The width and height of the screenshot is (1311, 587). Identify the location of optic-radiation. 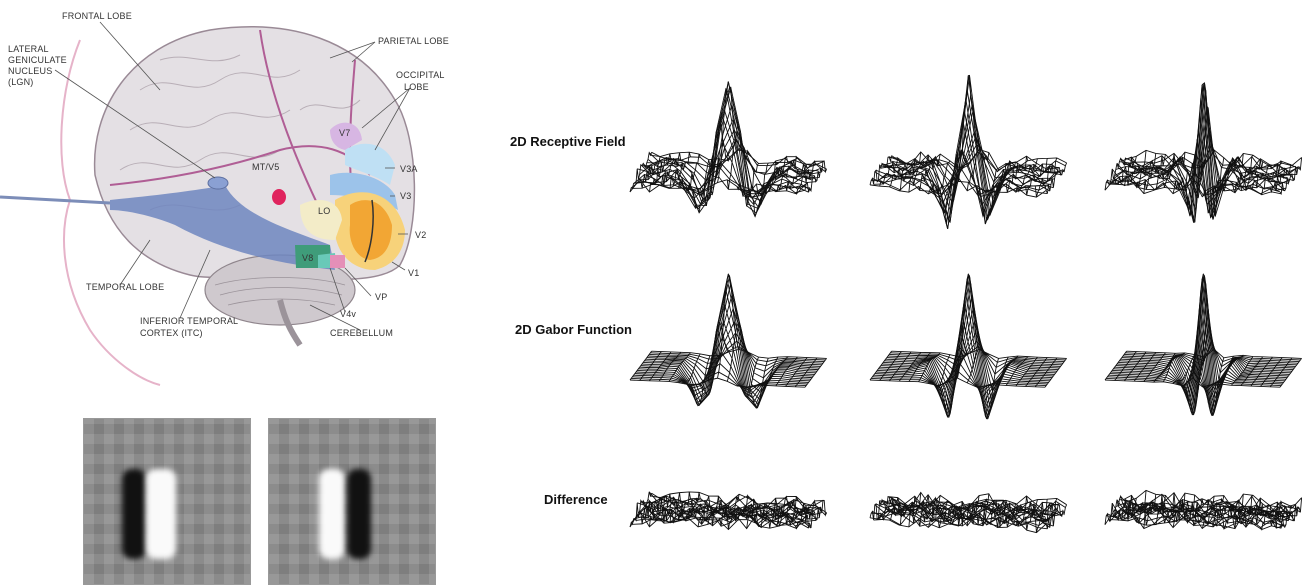
(222, 227).